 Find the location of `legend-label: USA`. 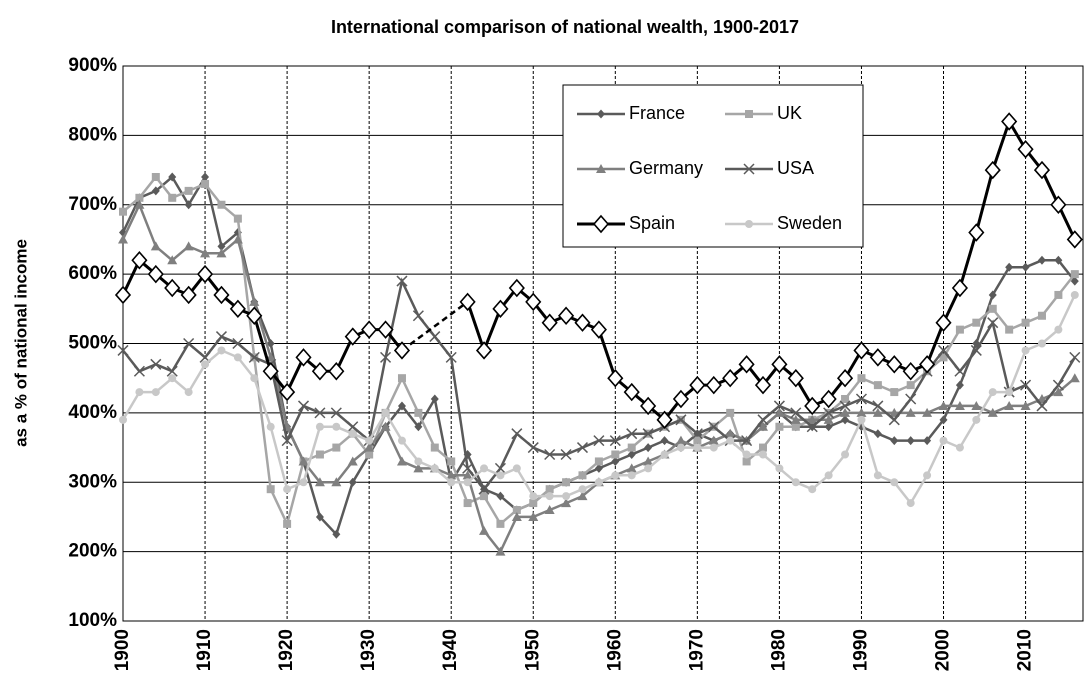

legend-label: USA is located at coordinates (795, 168).